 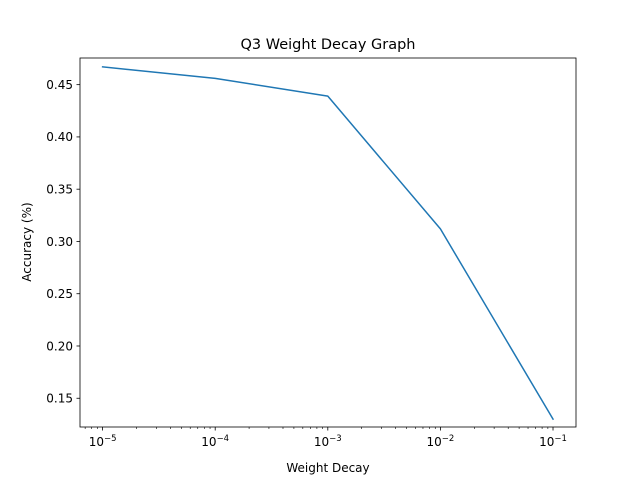 I want to click on x-tick-label: 10⁻³, so click(x=328, y=441).